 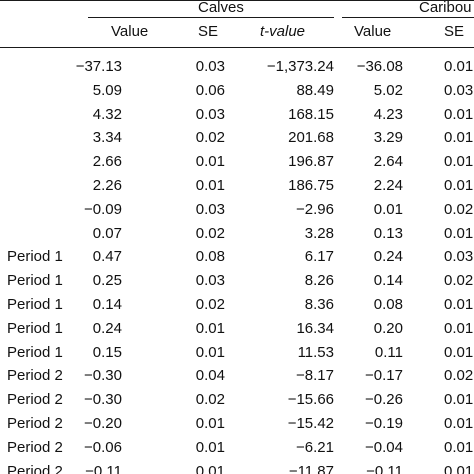 What do you see at coordinates (384, 447) in the screenshot?
I see `caribou-value-cell: −0.04` at bounding box center [384, 447].